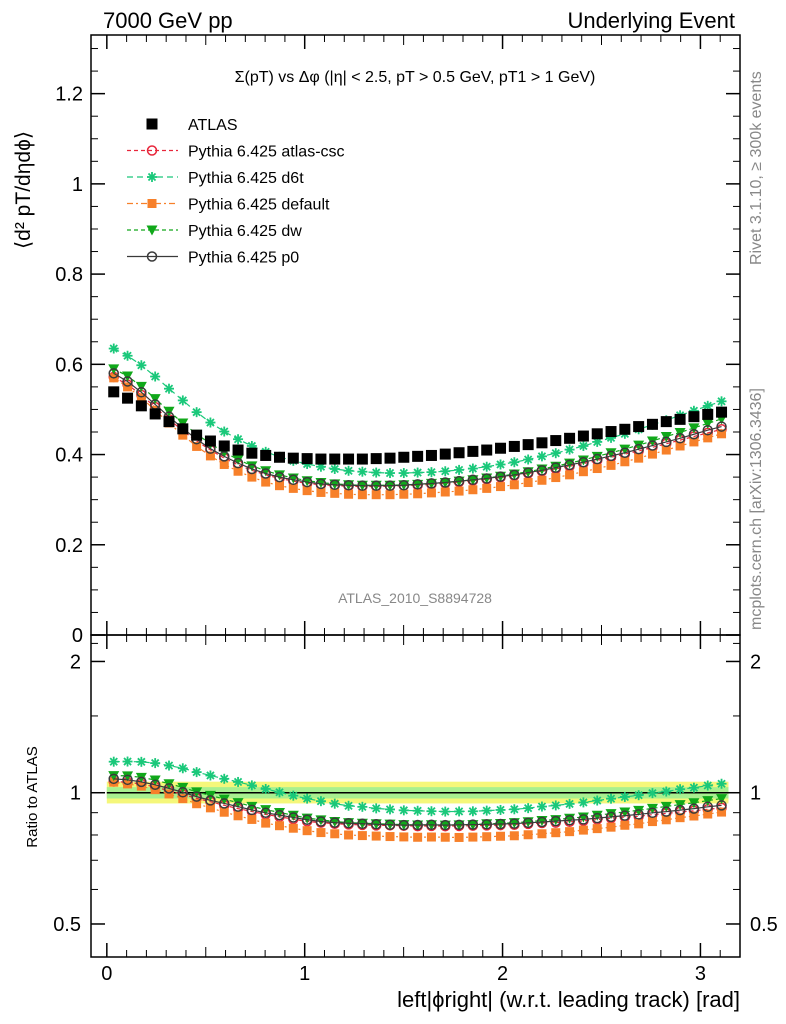 The width and height of the screenshot is (786, 1024). I want to click on y-tick-label: 0.8, so click(69, 275).